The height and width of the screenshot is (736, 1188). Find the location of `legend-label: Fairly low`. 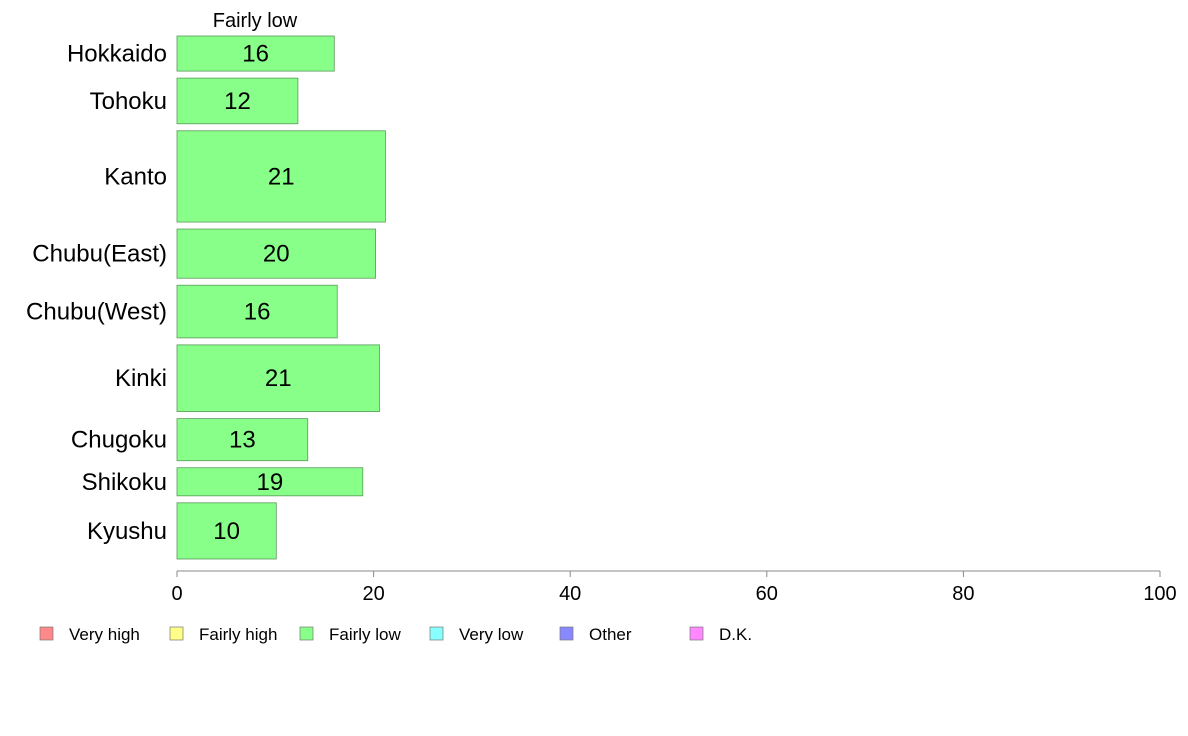

legend-label: Fairly low is located at coordinates (365, 634).